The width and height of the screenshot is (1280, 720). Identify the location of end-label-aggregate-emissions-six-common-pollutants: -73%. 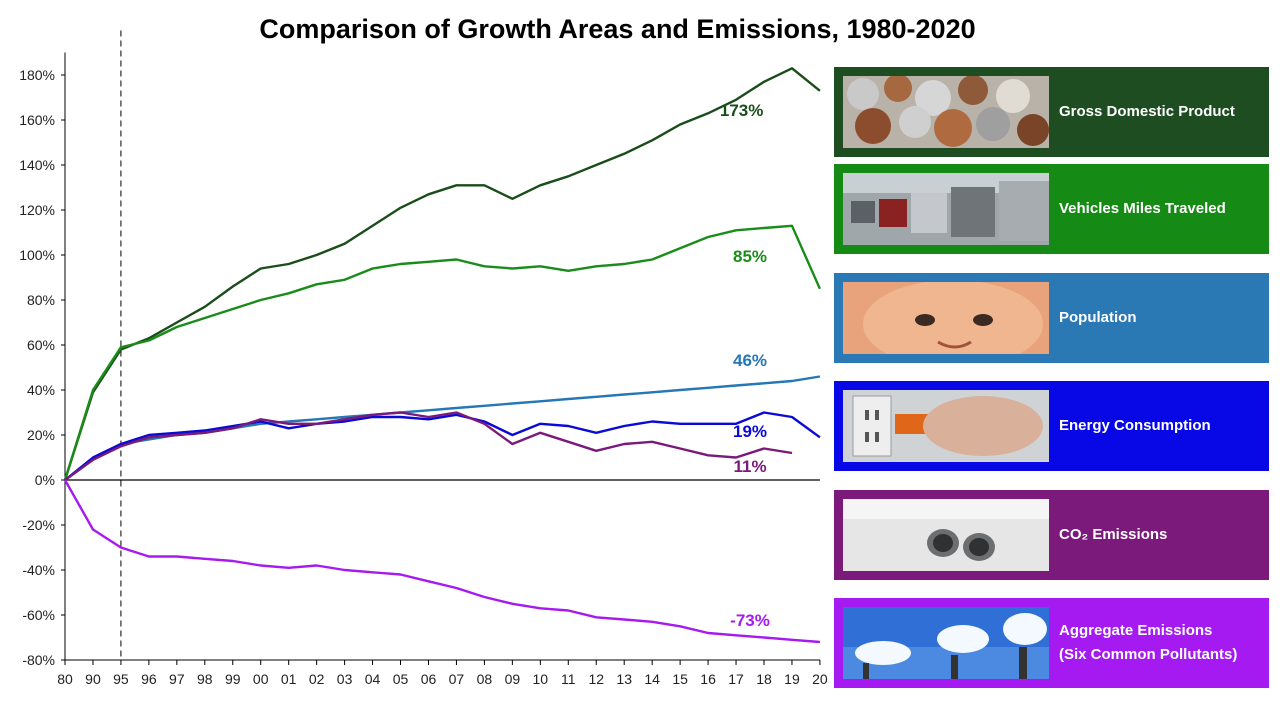
(750, 620).